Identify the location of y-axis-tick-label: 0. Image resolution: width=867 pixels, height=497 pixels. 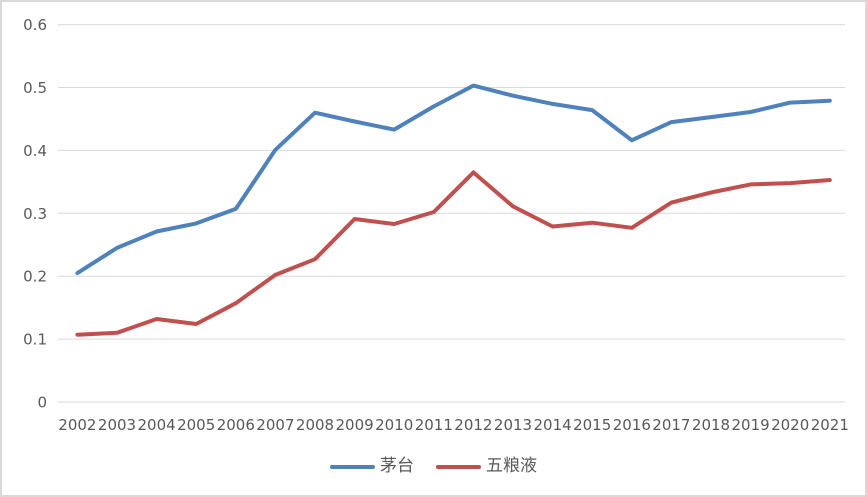
(42, 403).